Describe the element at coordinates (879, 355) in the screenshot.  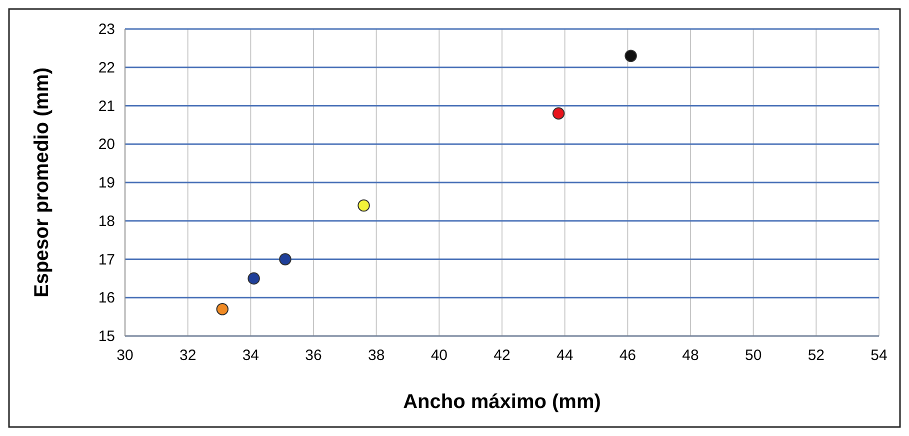
I see `x-tick-label: 54` at that location.